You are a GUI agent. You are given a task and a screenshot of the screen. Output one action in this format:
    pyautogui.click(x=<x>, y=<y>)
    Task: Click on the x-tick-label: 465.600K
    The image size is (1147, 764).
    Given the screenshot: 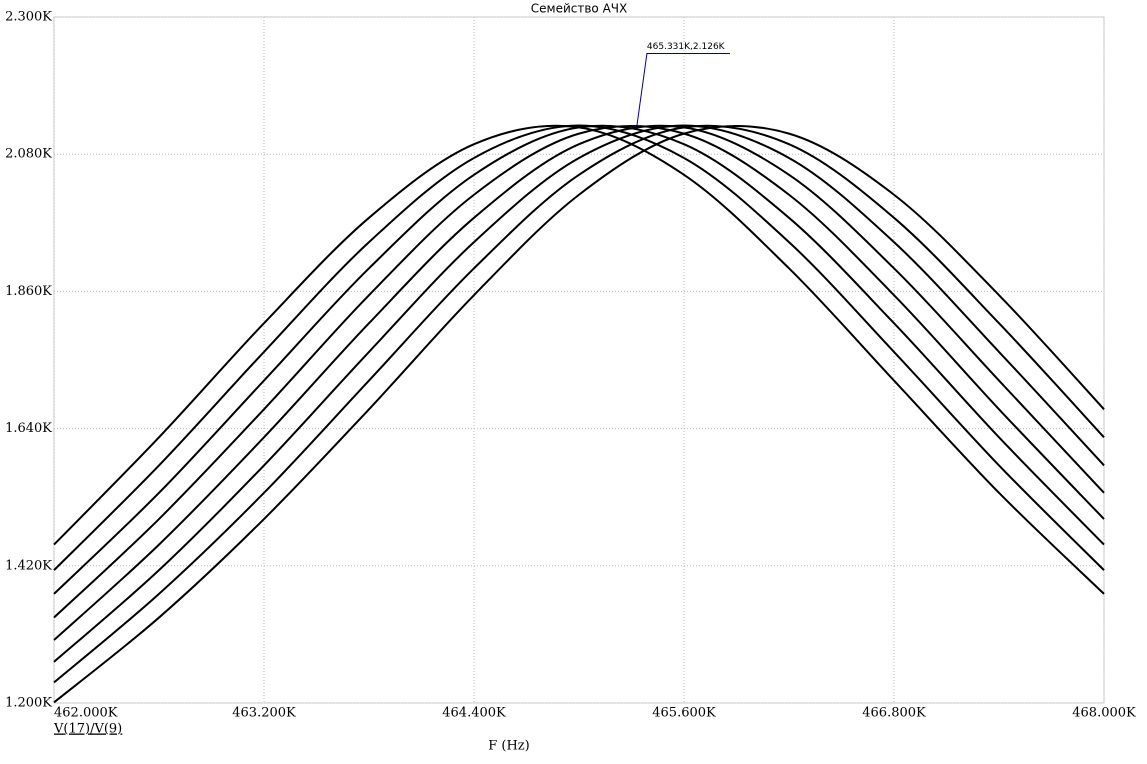 What is the action you would take?
    pyautogui.click(x=684, y=713)
    